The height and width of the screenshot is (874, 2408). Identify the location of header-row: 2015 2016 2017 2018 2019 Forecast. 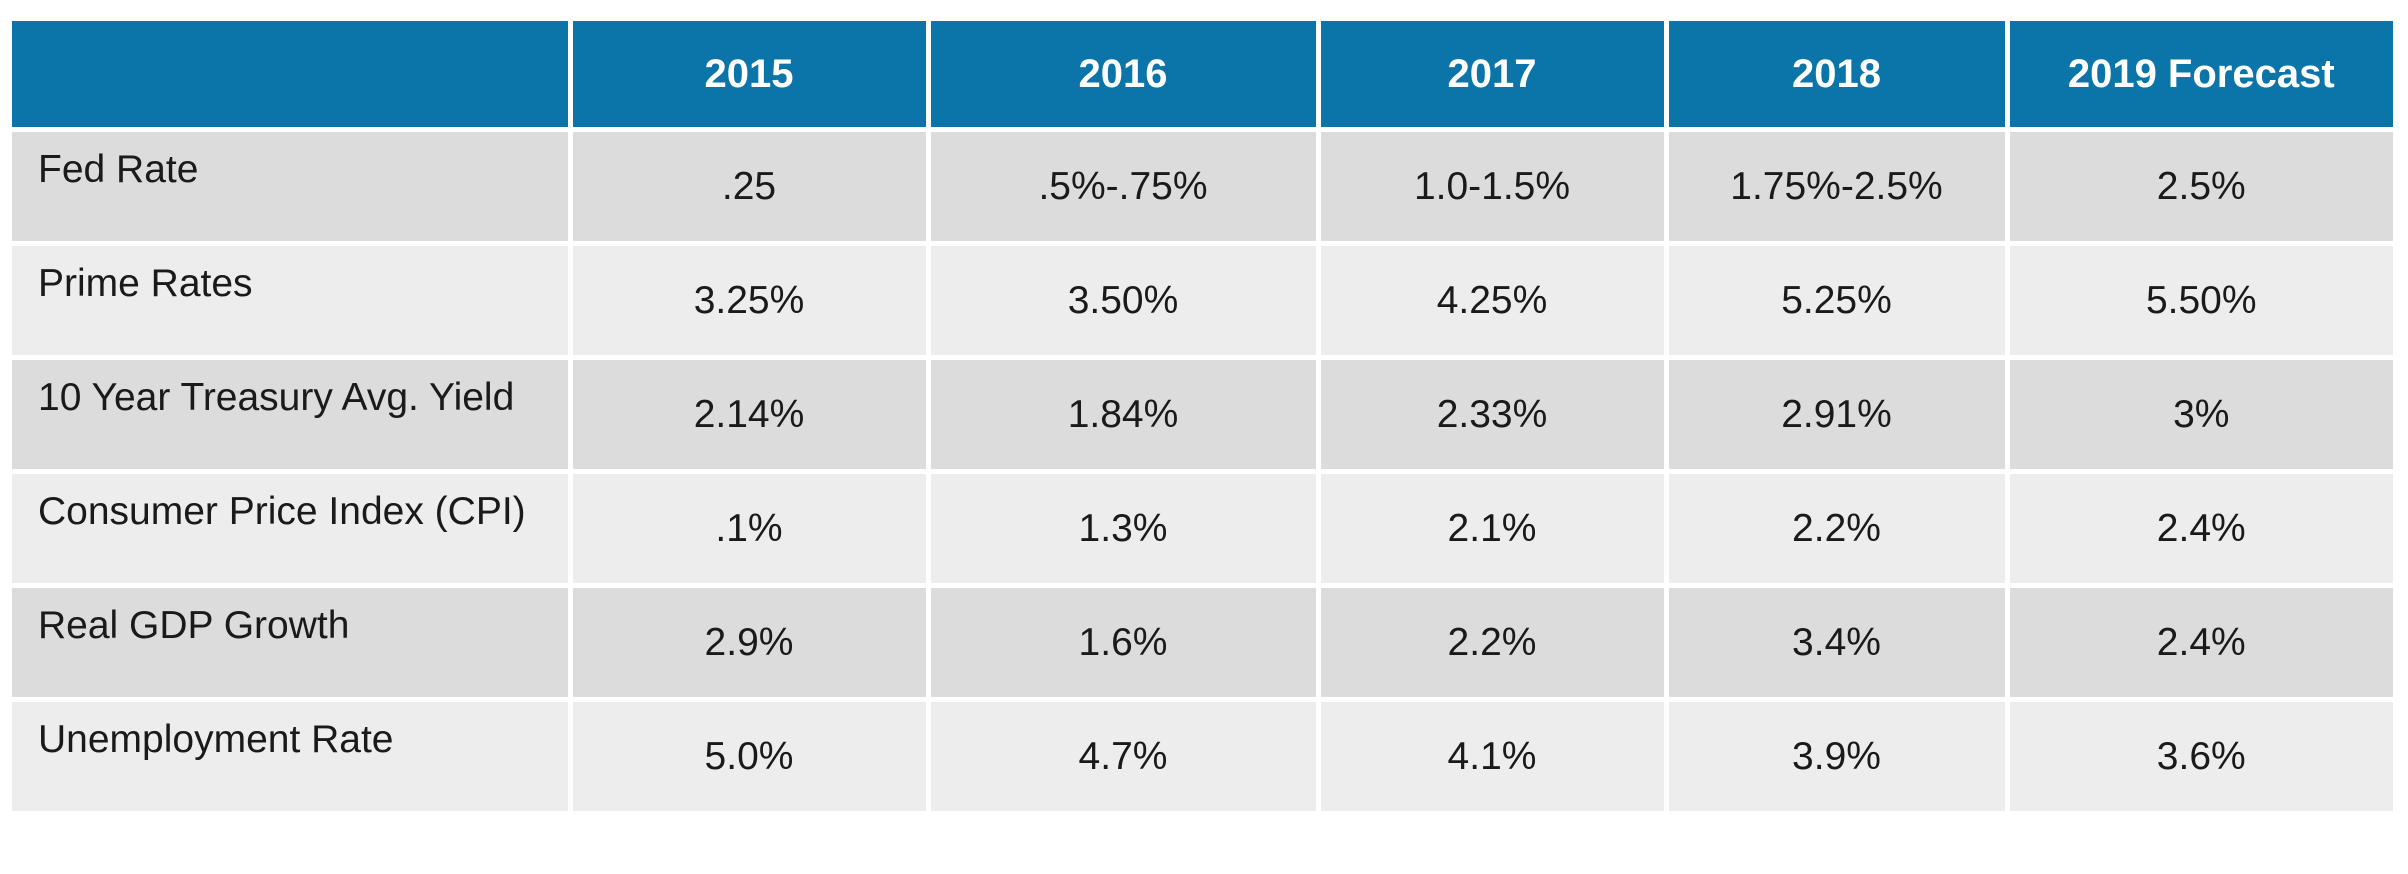
(1202, 76).